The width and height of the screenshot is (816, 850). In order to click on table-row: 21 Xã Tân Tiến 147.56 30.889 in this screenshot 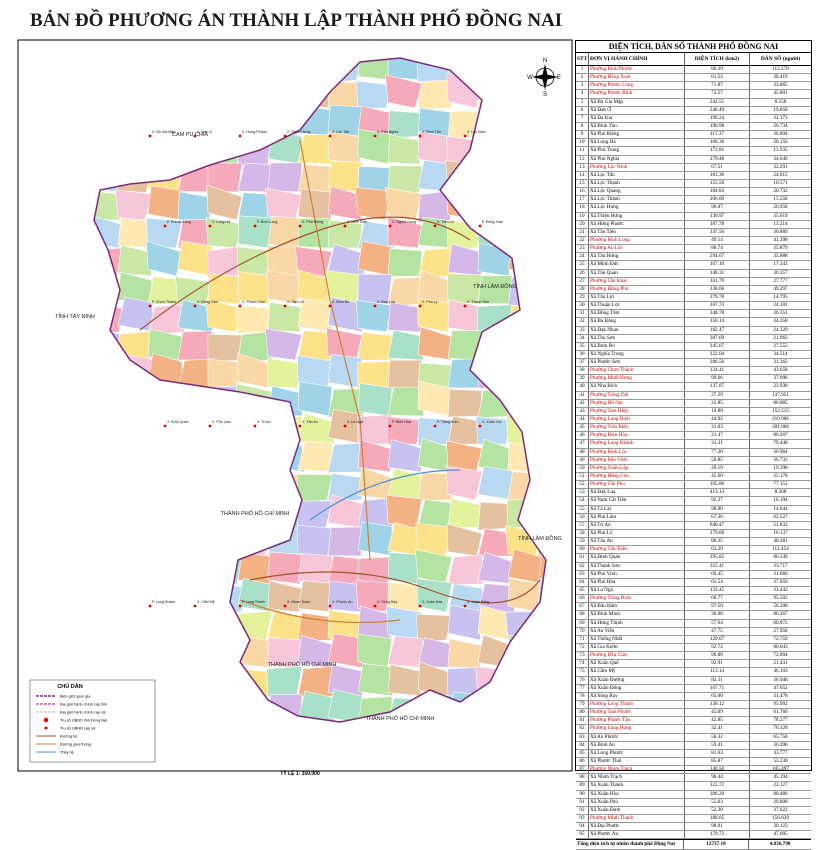, I will do `click(693, 232)`.